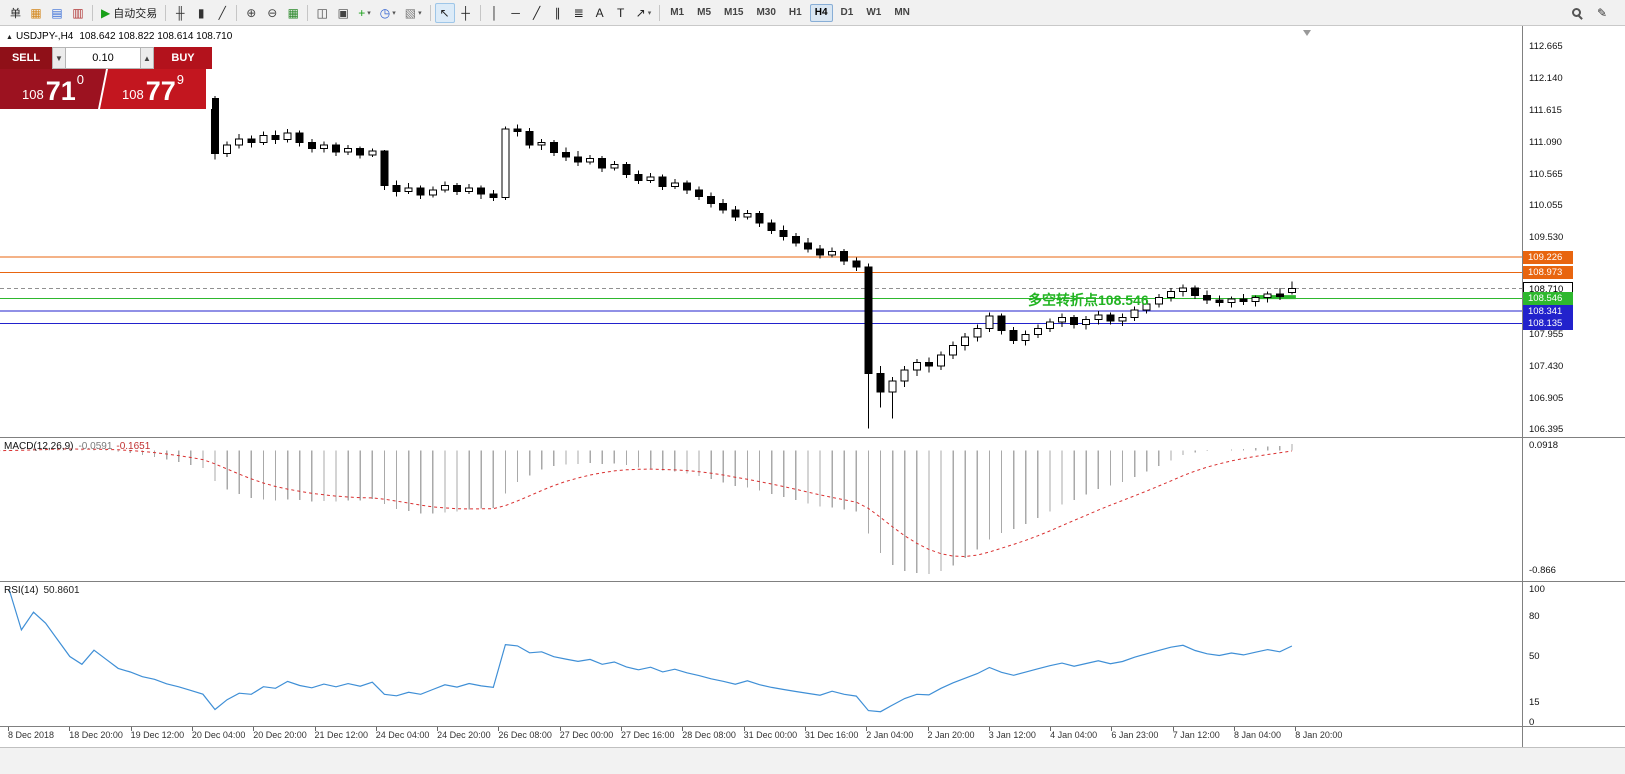 The image size is (1625, 774). Describe the element at coordinates (812, 760) in the screenshot. I see `bottom-strip` at that location.